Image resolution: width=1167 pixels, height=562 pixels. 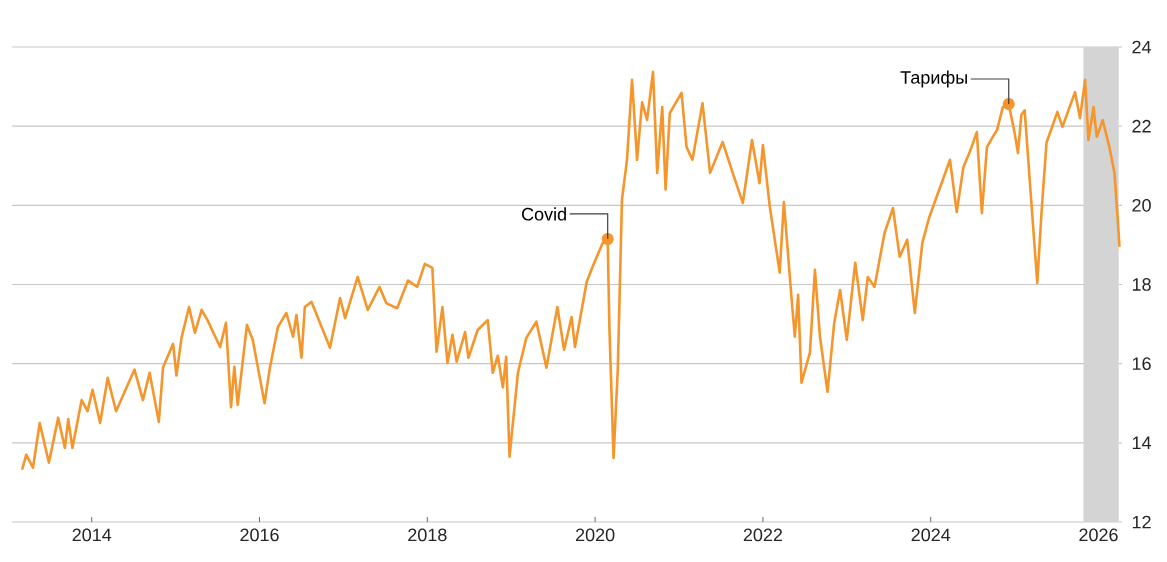 What do you see at coordinates (1141, 522) in the screenshot?
I see `y-tick-label: 12` at bounding box center [1141, 522].